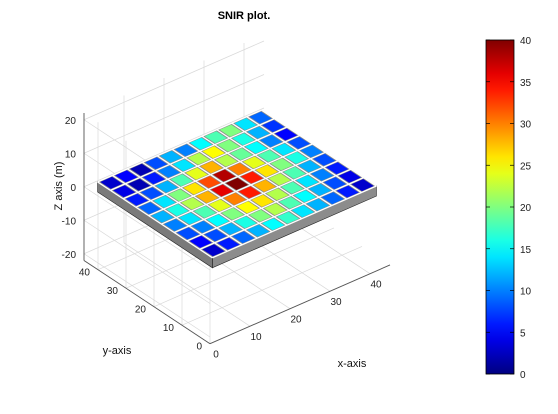  I want to click on colorbar-tick-label: 15, so click(526, 250).